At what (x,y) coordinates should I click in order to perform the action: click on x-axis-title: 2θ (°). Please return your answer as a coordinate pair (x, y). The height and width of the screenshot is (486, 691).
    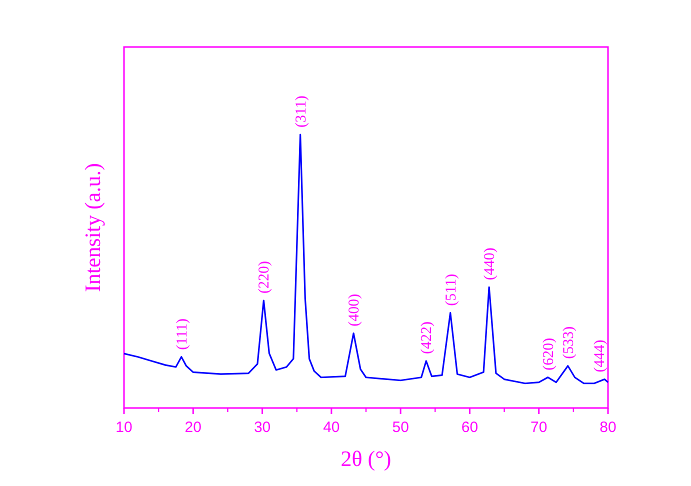
    Looking at the image, I should click on (366, 458).